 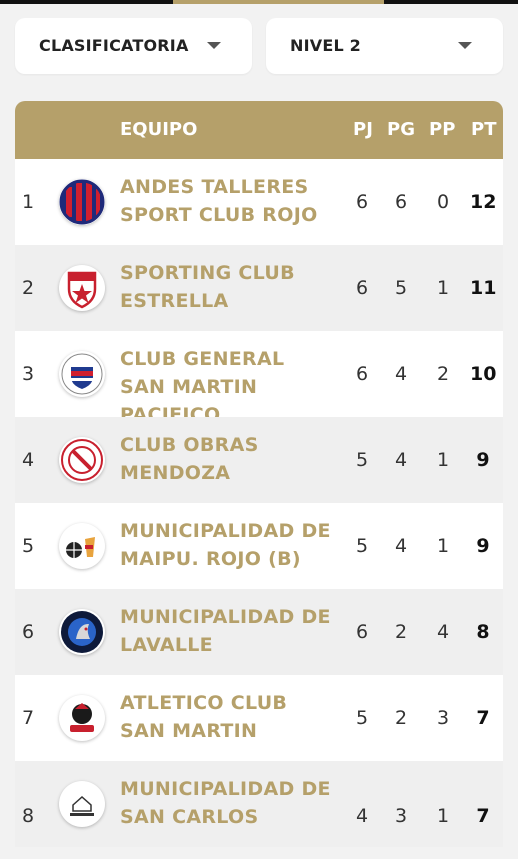 What do you see at coordinates (401, 202) in the screenshot?
I see `games-won: 6` at bounding box center [401, 202].